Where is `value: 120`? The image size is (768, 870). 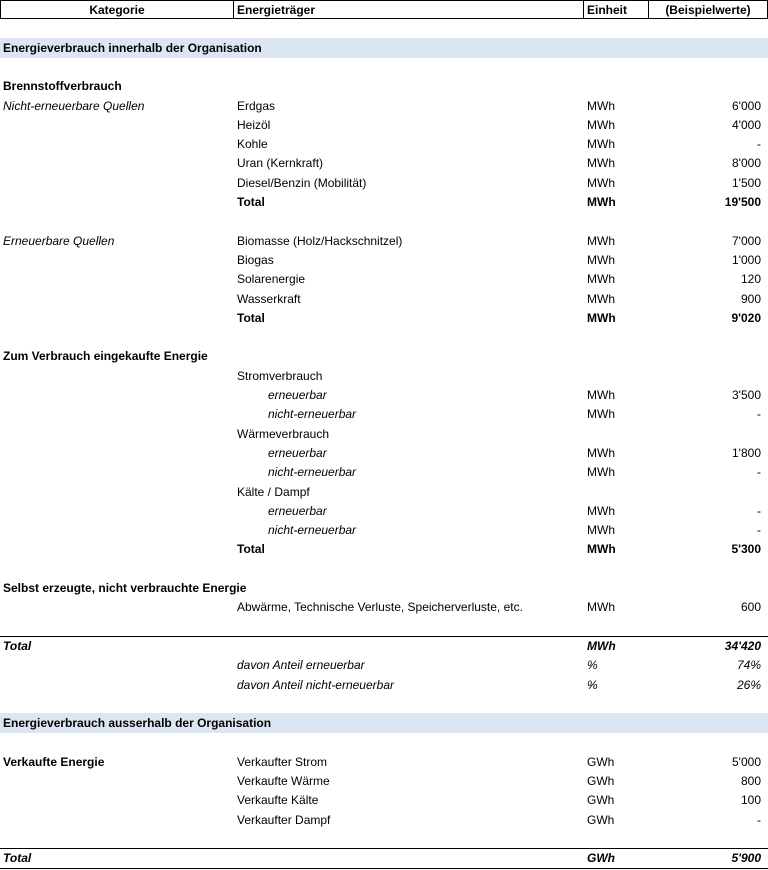 value: 120 is located at coordinates (750, 279).